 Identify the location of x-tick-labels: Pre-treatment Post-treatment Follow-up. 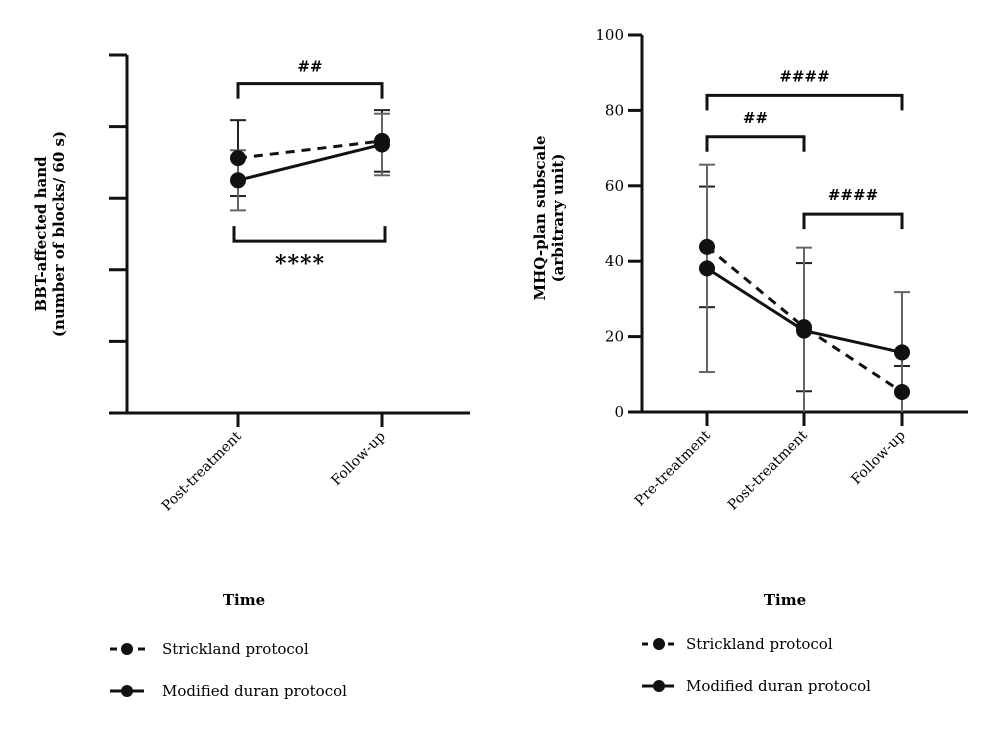
(770, 470).